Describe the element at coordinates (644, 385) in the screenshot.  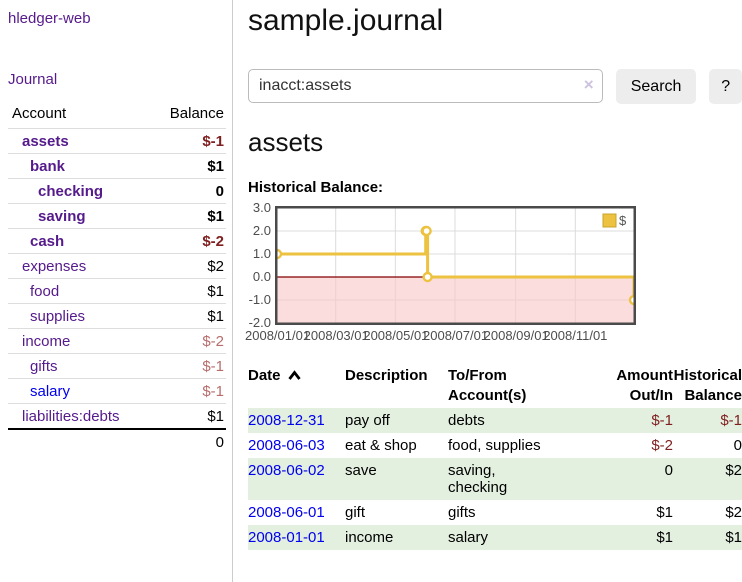
I see `amount-column-header: Amount Out/In` at that location.